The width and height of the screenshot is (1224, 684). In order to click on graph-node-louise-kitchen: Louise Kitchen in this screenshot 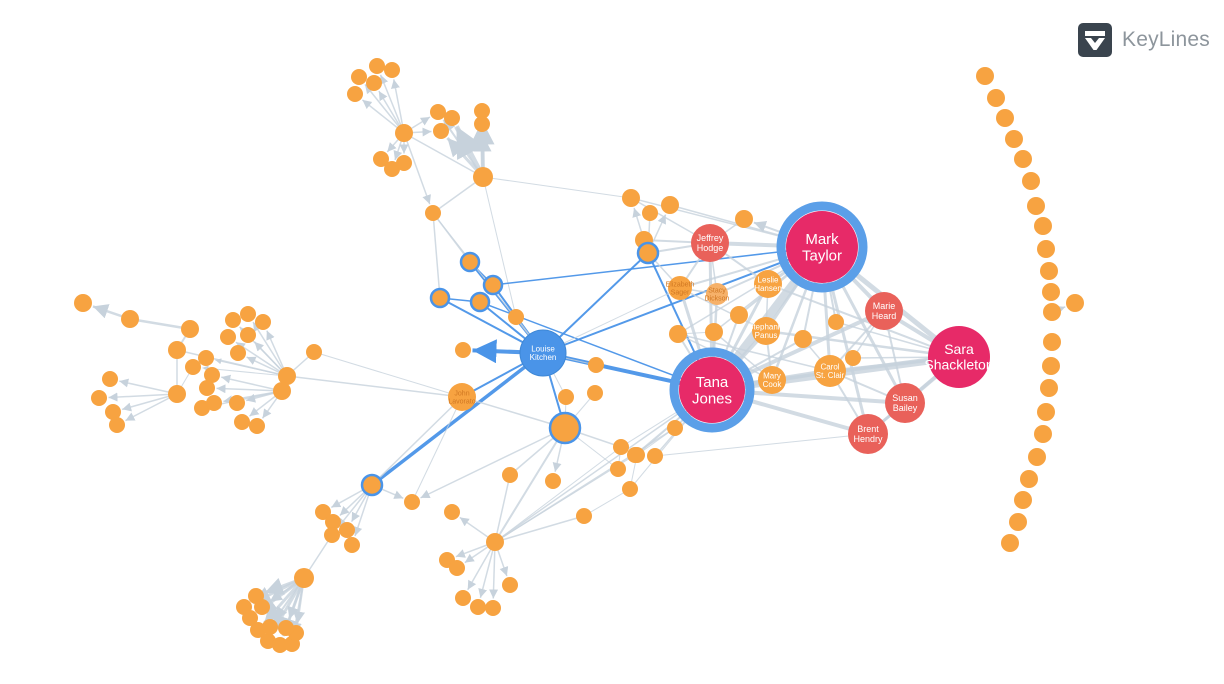, I will do `click(543, 353)`.